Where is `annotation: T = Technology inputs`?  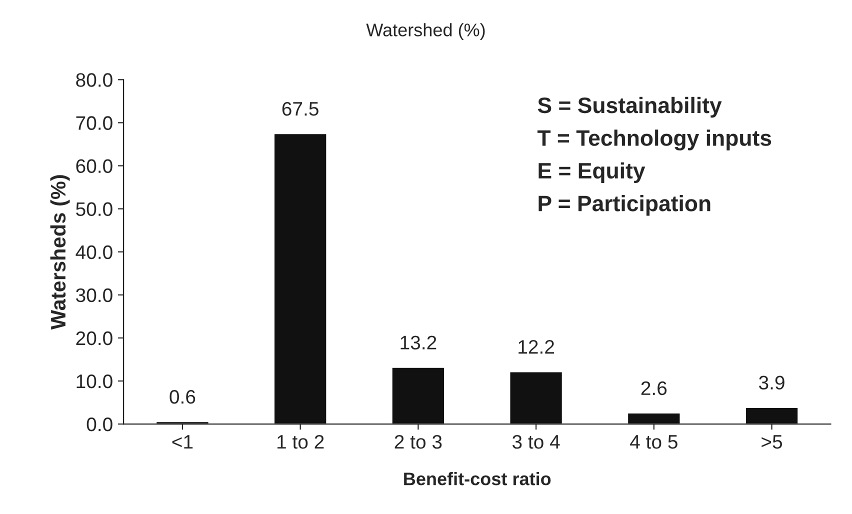
annotation: T = Technology inputs is located at coordinates (654, 140).